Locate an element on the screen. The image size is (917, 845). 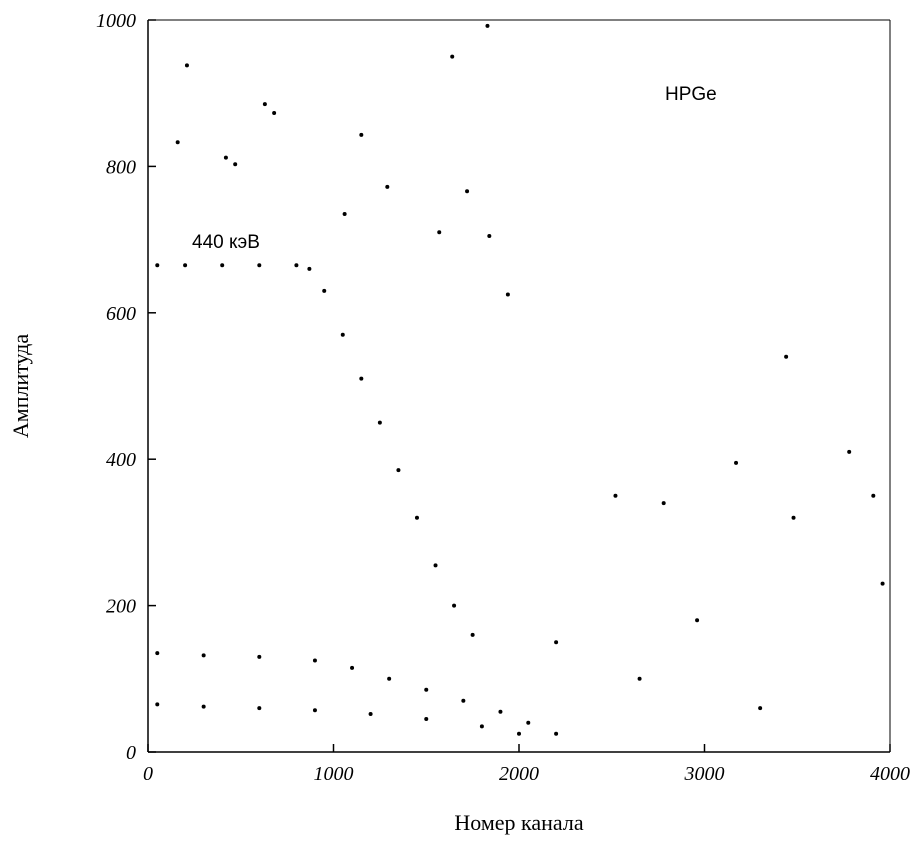
y-axis-title: Амплитуда is located at coordinates (20, 386).